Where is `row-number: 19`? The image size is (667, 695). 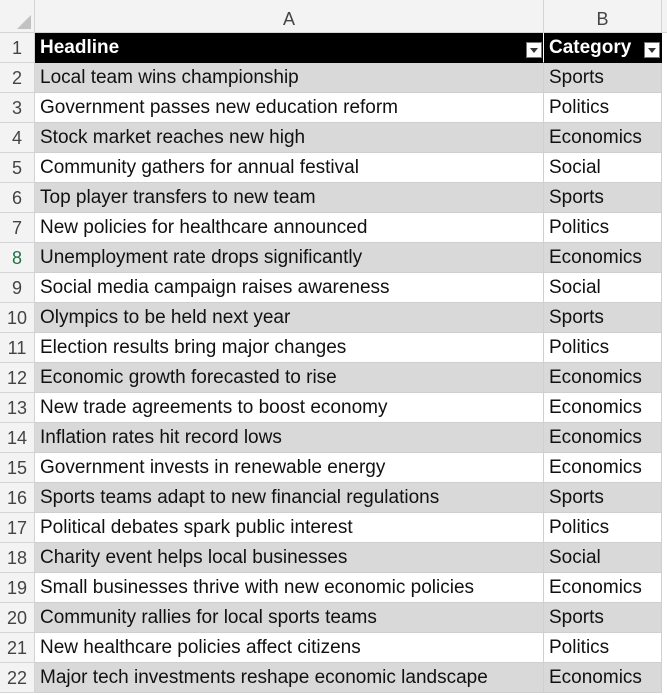
row-number: 19 is located at coordinates (17, 588).